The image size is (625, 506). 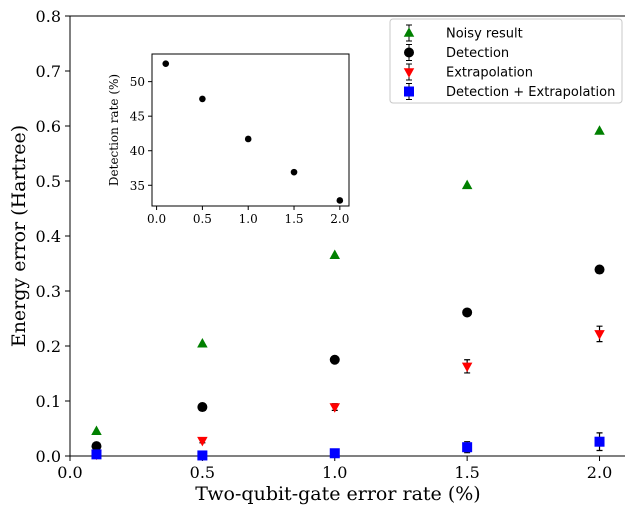 I want to click on y-tick-label: 0.5, so click(x=48, y=181).